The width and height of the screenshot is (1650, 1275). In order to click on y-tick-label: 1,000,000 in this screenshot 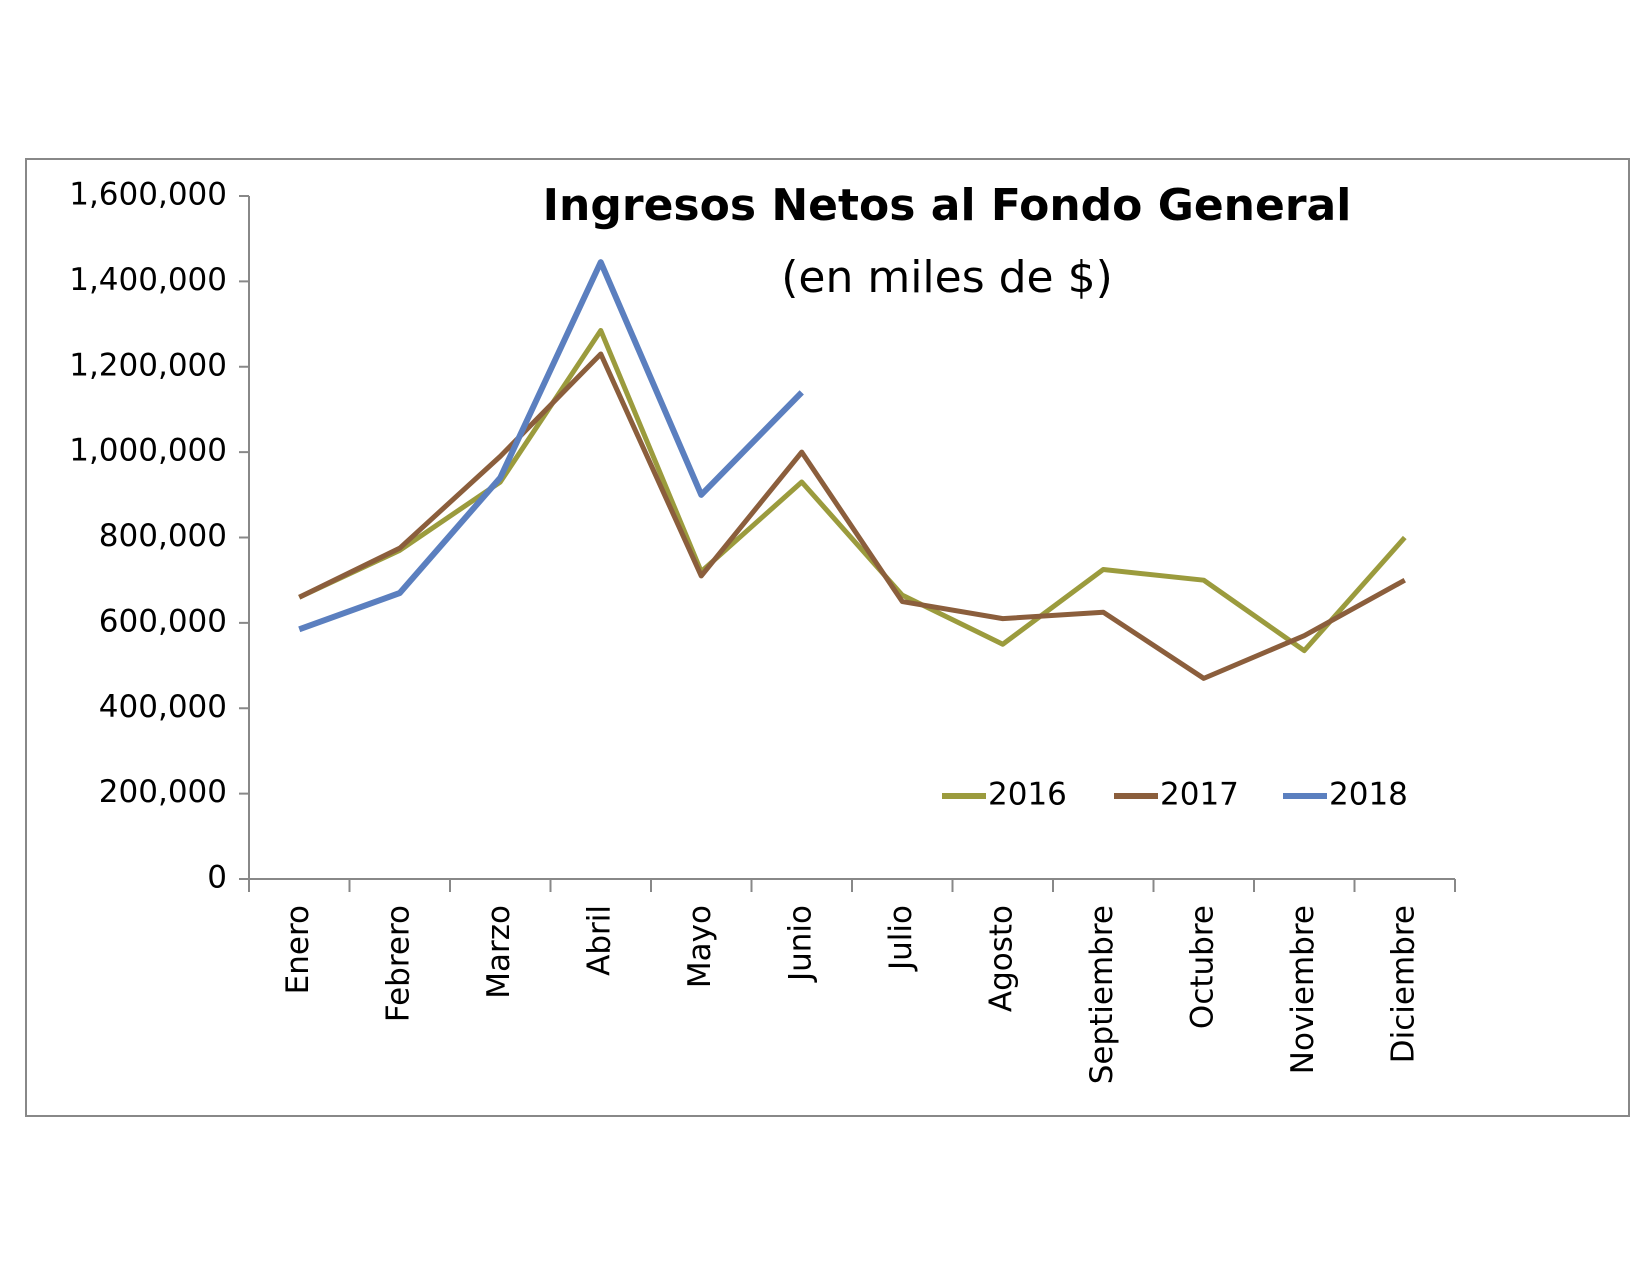, I will do `click(148, 451)`.